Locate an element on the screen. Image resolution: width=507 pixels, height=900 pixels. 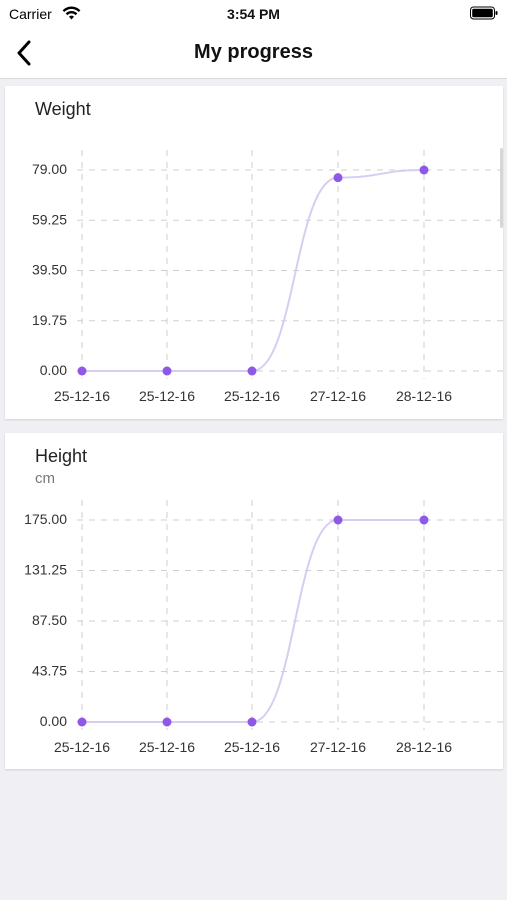
chart-title: Weight is located at coordinates (63, 109).